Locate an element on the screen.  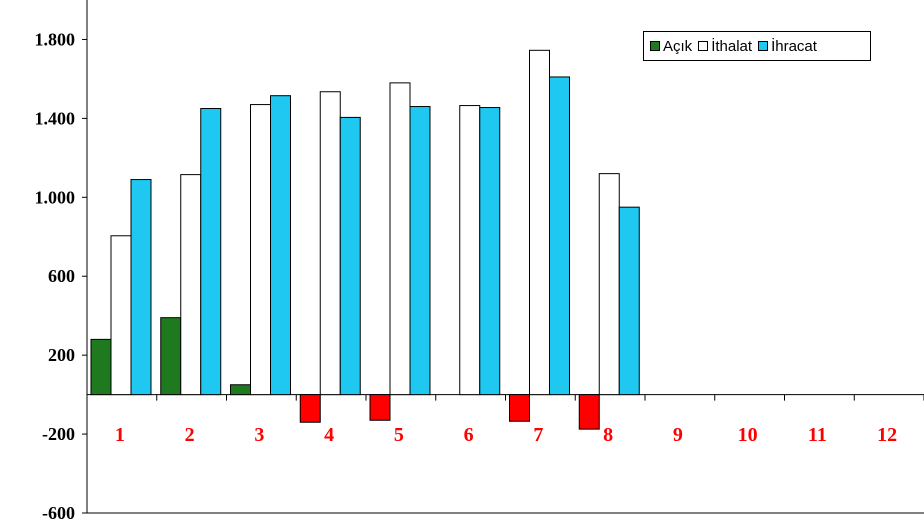
y-tick-label: -200 is located at coordinates (58, 434).